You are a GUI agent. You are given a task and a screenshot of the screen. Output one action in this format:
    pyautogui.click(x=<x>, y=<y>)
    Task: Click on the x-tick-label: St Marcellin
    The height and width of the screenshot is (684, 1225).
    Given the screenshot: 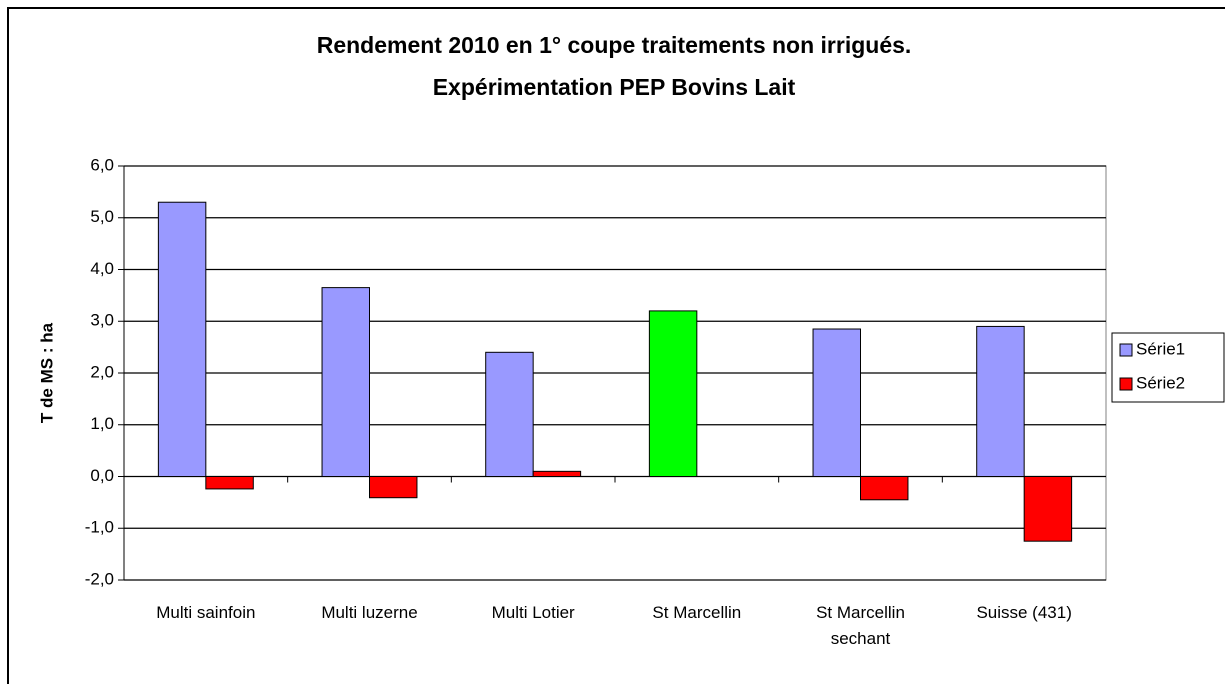 What is the action you would take?
    pyautogui.click(x=697, y=612)
    